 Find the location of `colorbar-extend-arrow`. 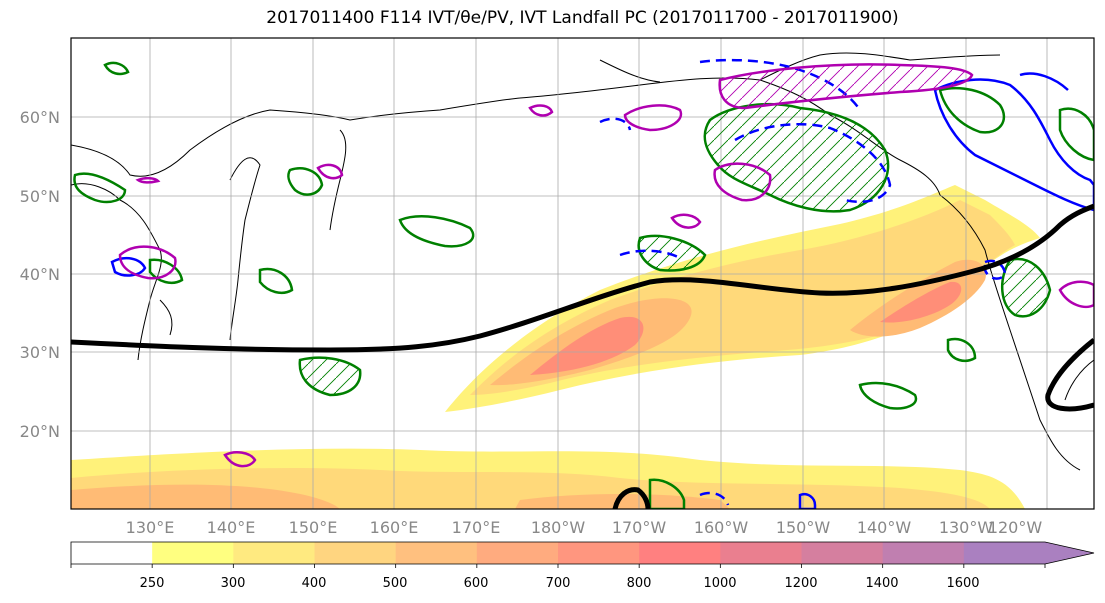

colorbar-extend-arrow is located at coordinates (1069, 553).